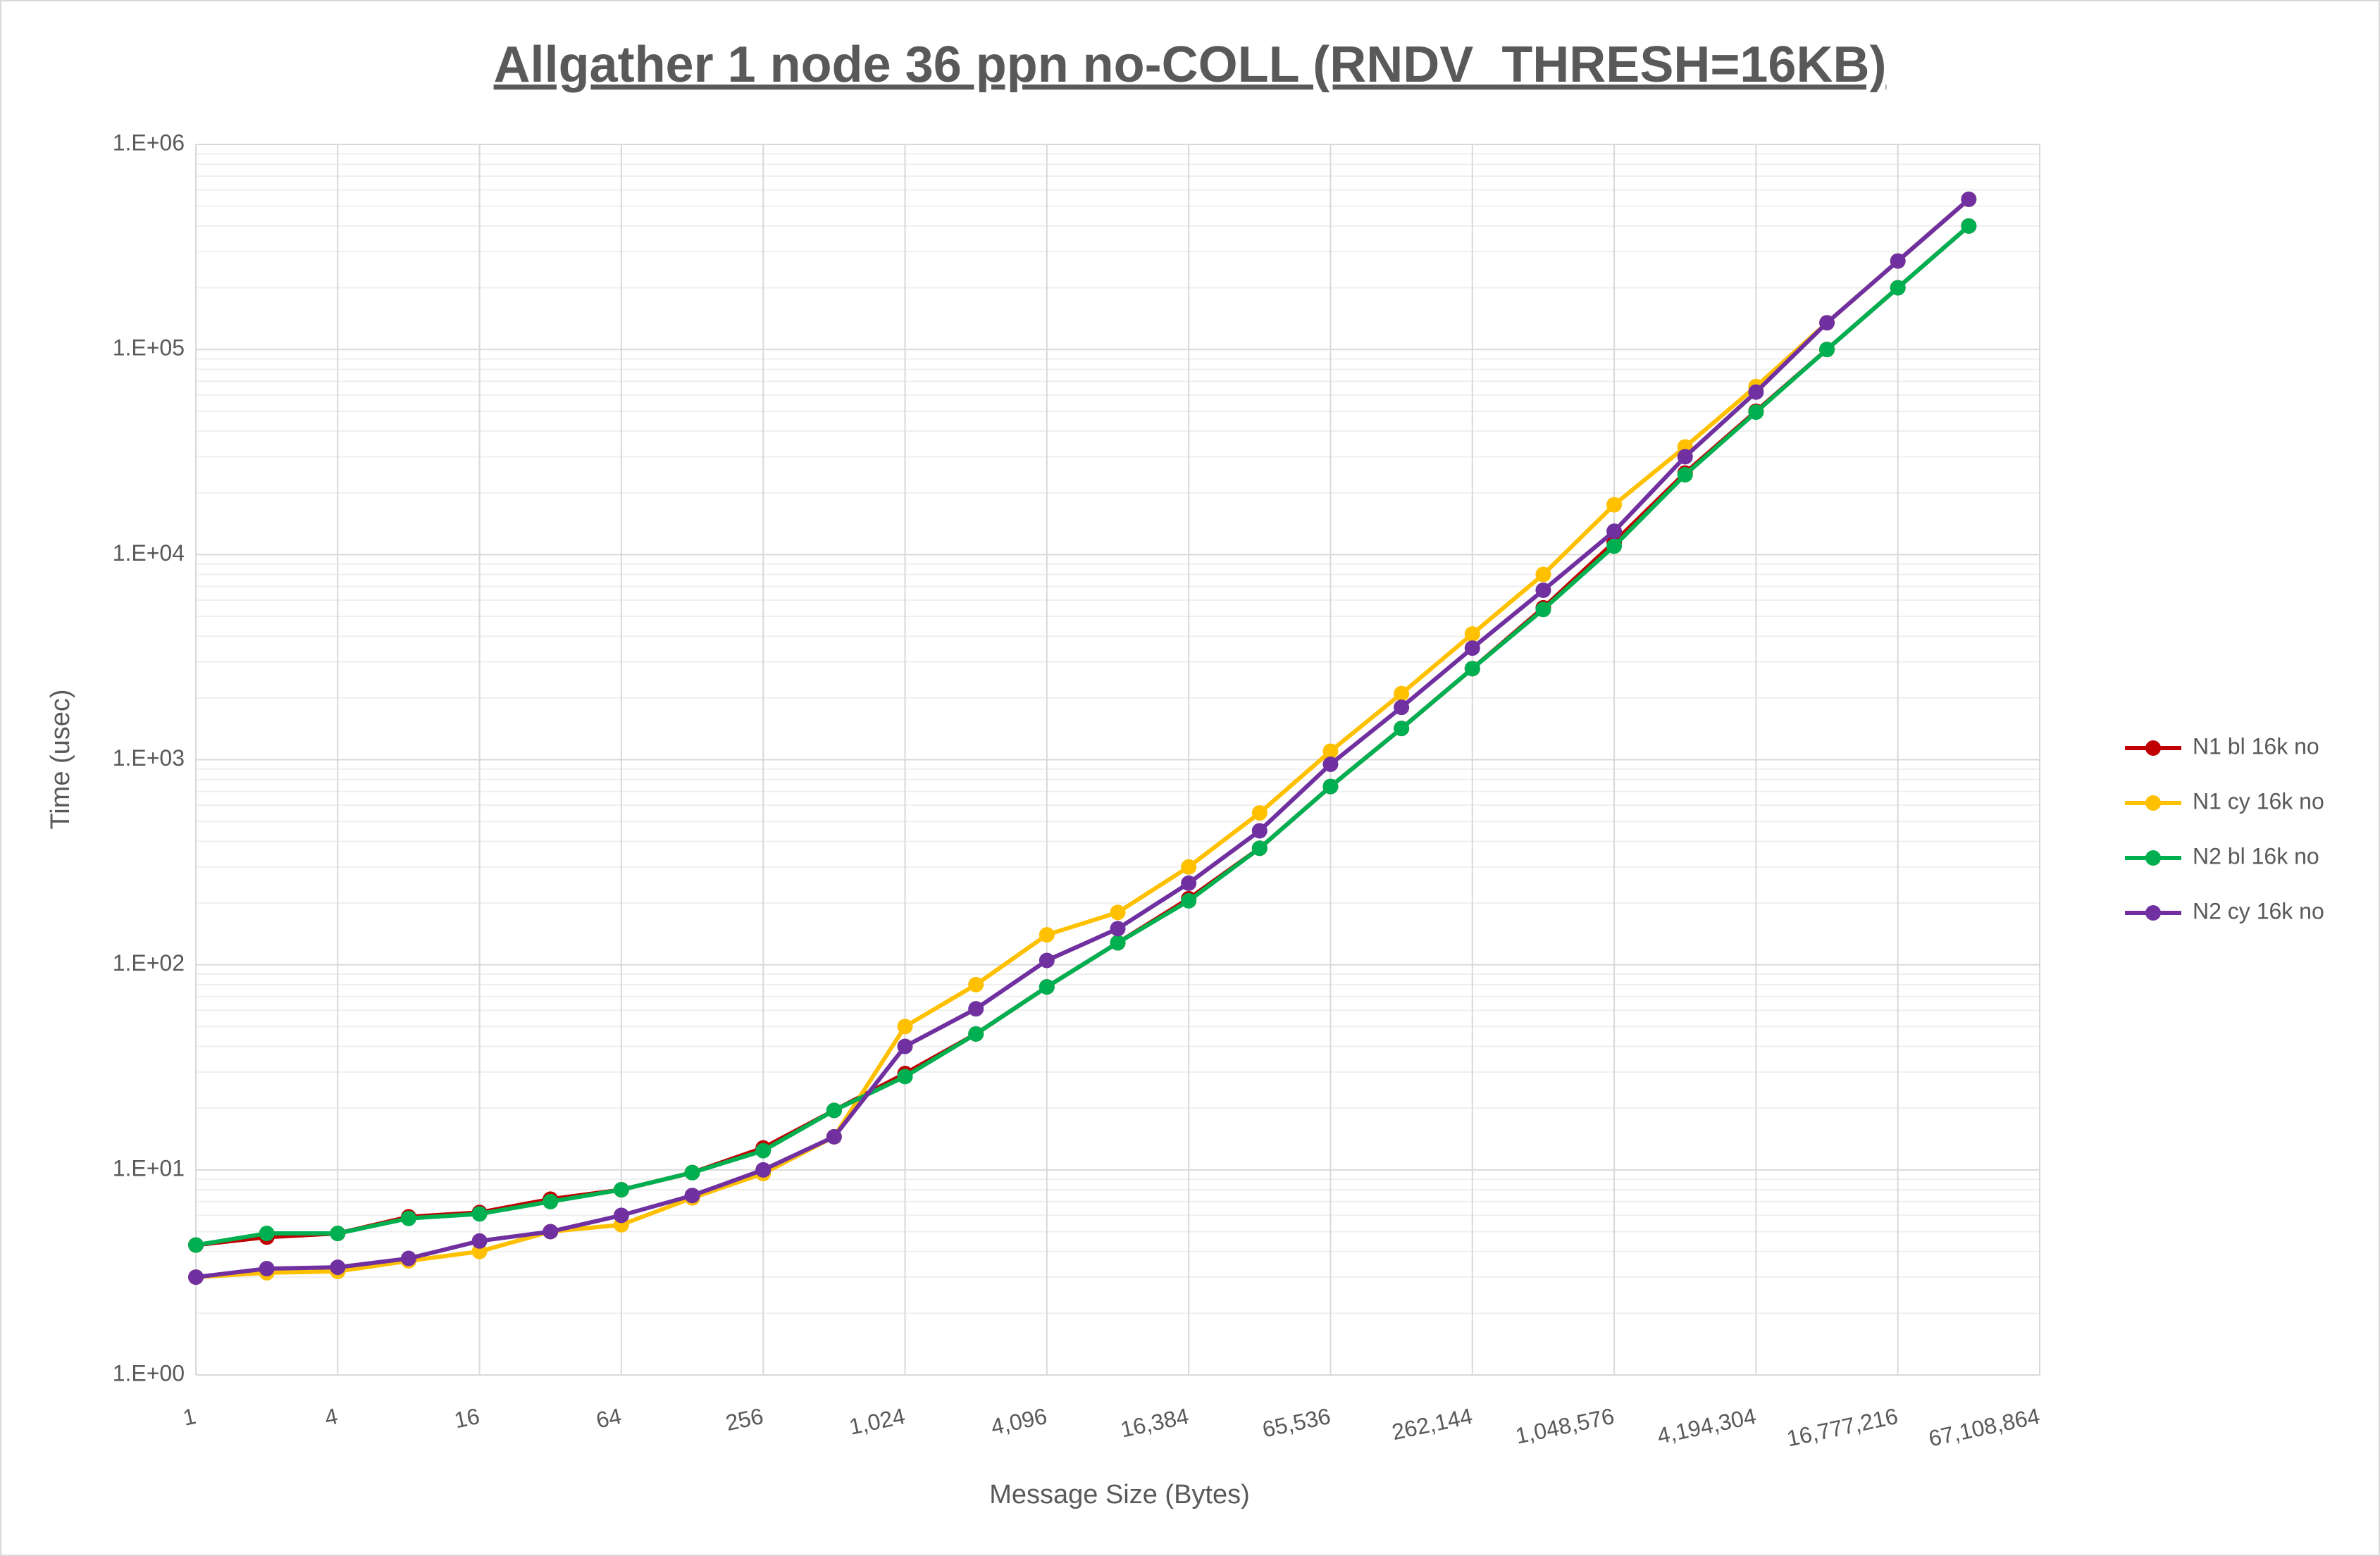  I want to click on y-tick-label: 1.E+04, so click(149, 553).